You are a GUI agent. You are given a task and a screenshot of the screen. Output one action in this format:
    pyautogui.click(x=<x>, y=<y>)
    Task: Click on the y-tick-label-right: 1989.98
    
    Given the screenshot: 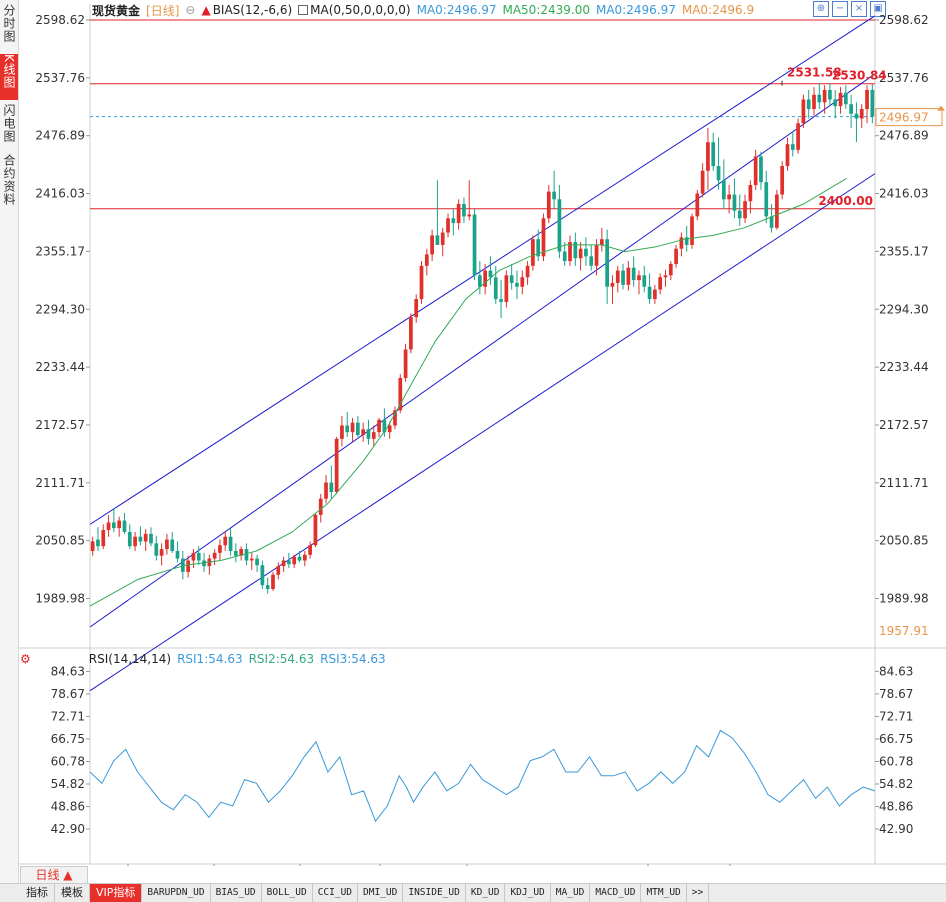 What is the action you would take?
    pyautogui.click(x=904, y=599)
    